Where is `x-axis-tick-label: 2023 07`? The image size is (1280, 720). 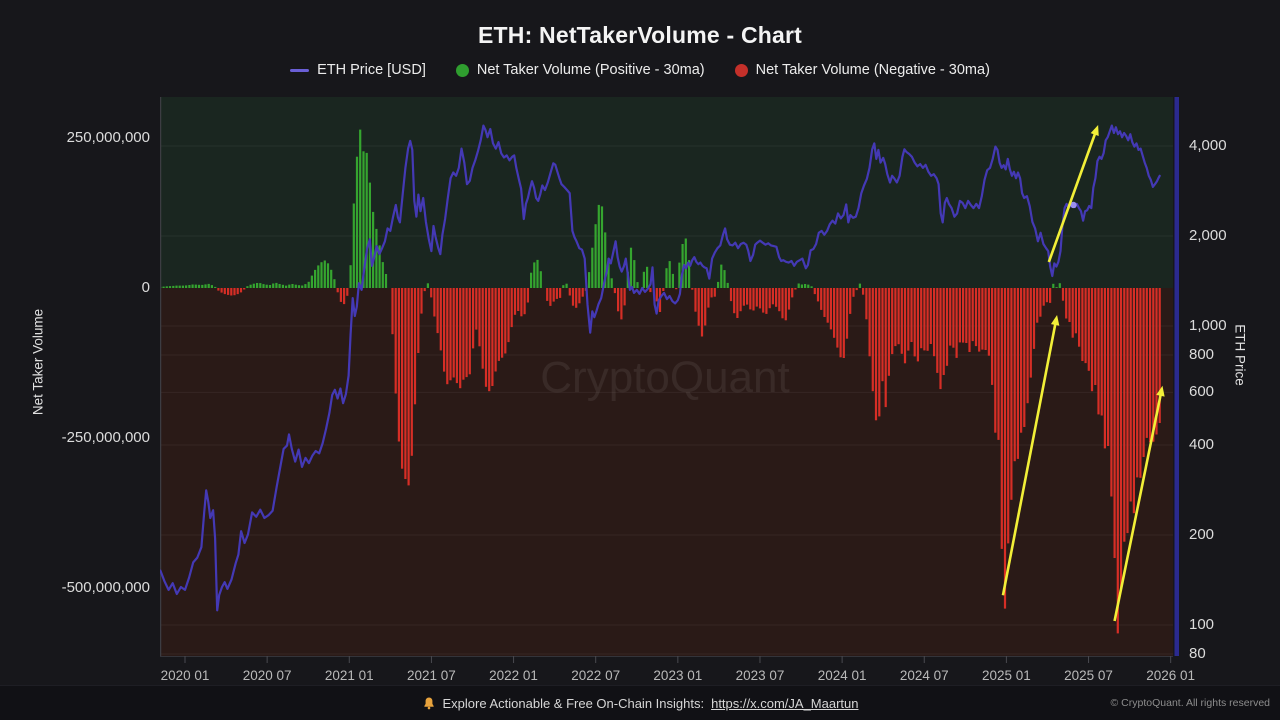
x-axis-tick-label: 2023 07 is located at coordinates (760, 675).